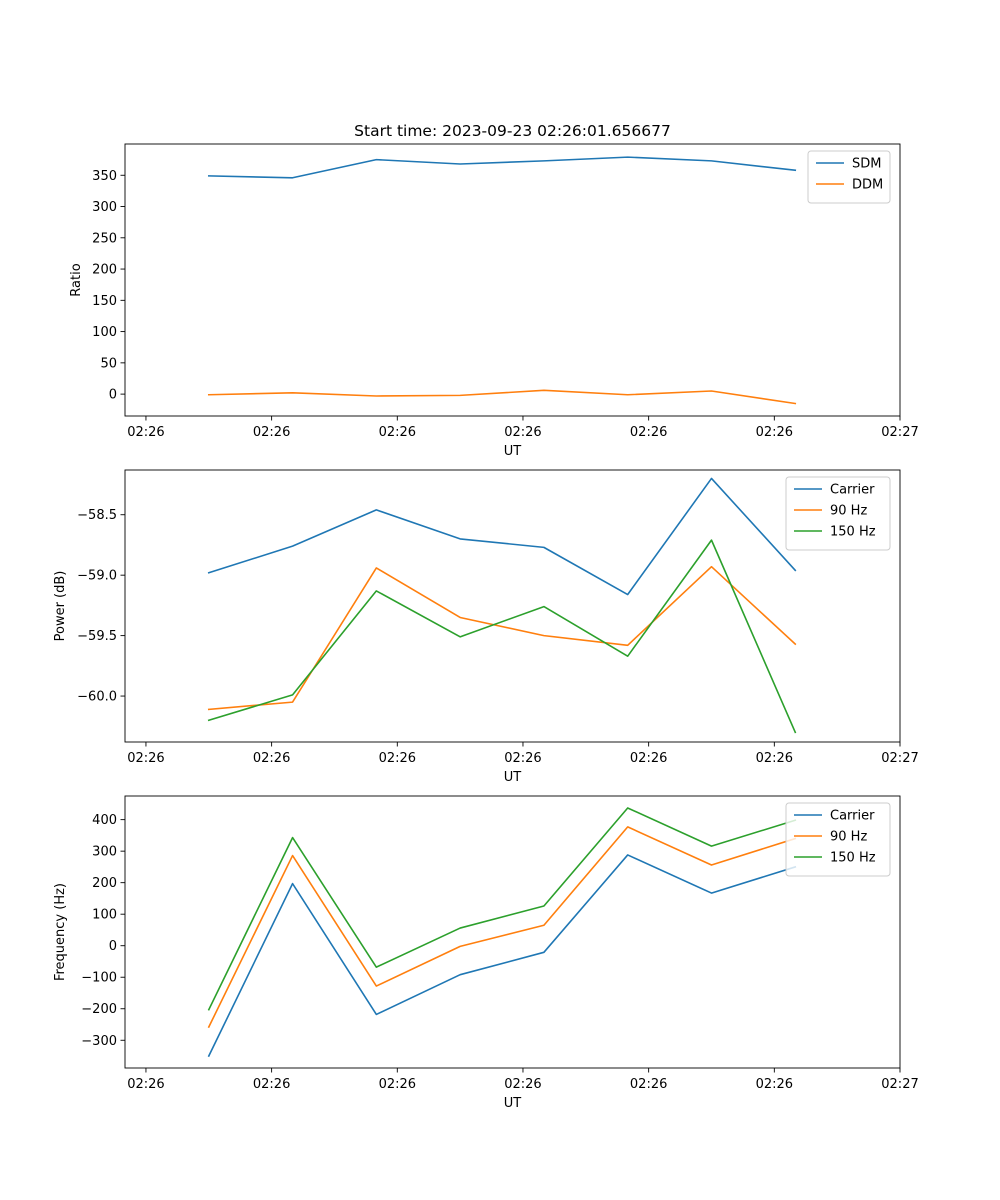  What do you see at coordinates (502, 167) in the screenshot?
I see `series-line-sdm` at bounding box center [502, 167].